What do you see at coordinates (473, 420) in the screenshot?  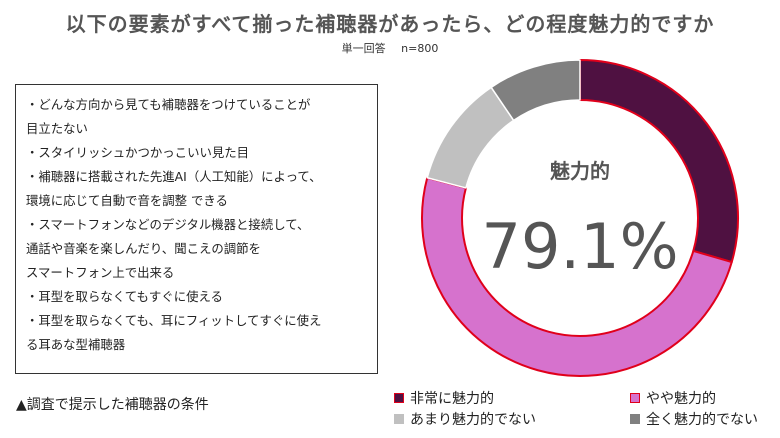 I see `legend-label: あまり魅力的でない` at bounding box center [473, 420].